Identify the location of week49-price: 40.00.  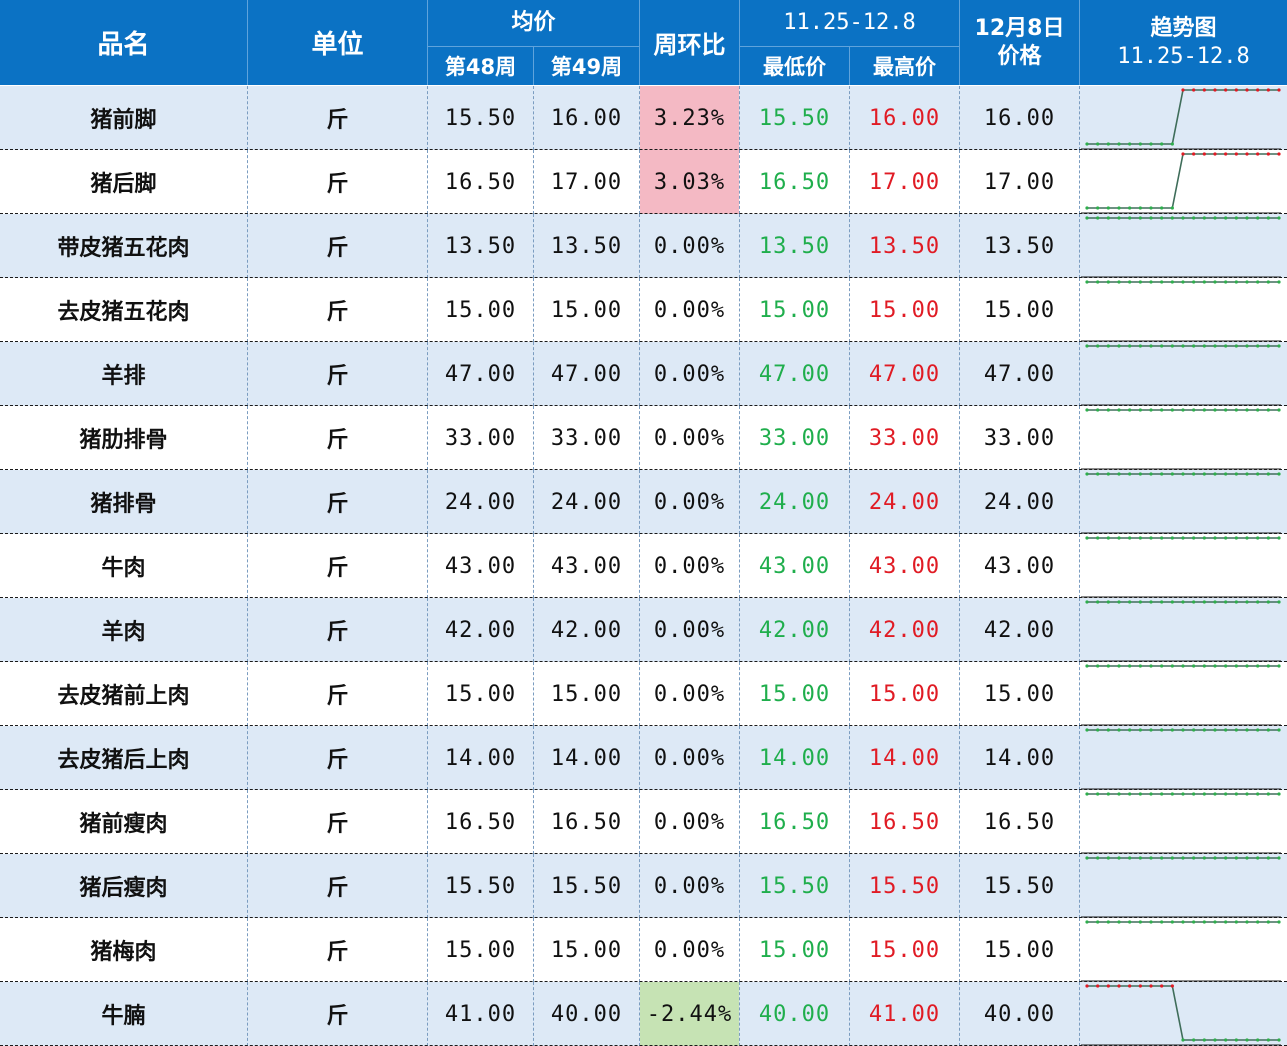
(586, 1014).